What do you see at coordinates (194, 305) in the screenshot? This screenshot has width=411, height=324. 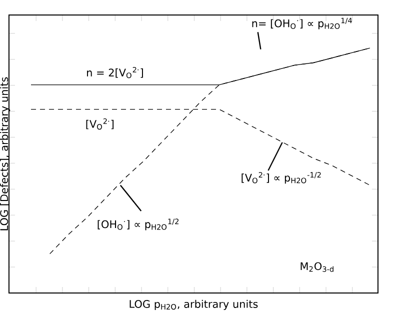 I see `x-axis-title: LOG p$_{H2O}$, arbitrary units` at bounding box center [194, 305].